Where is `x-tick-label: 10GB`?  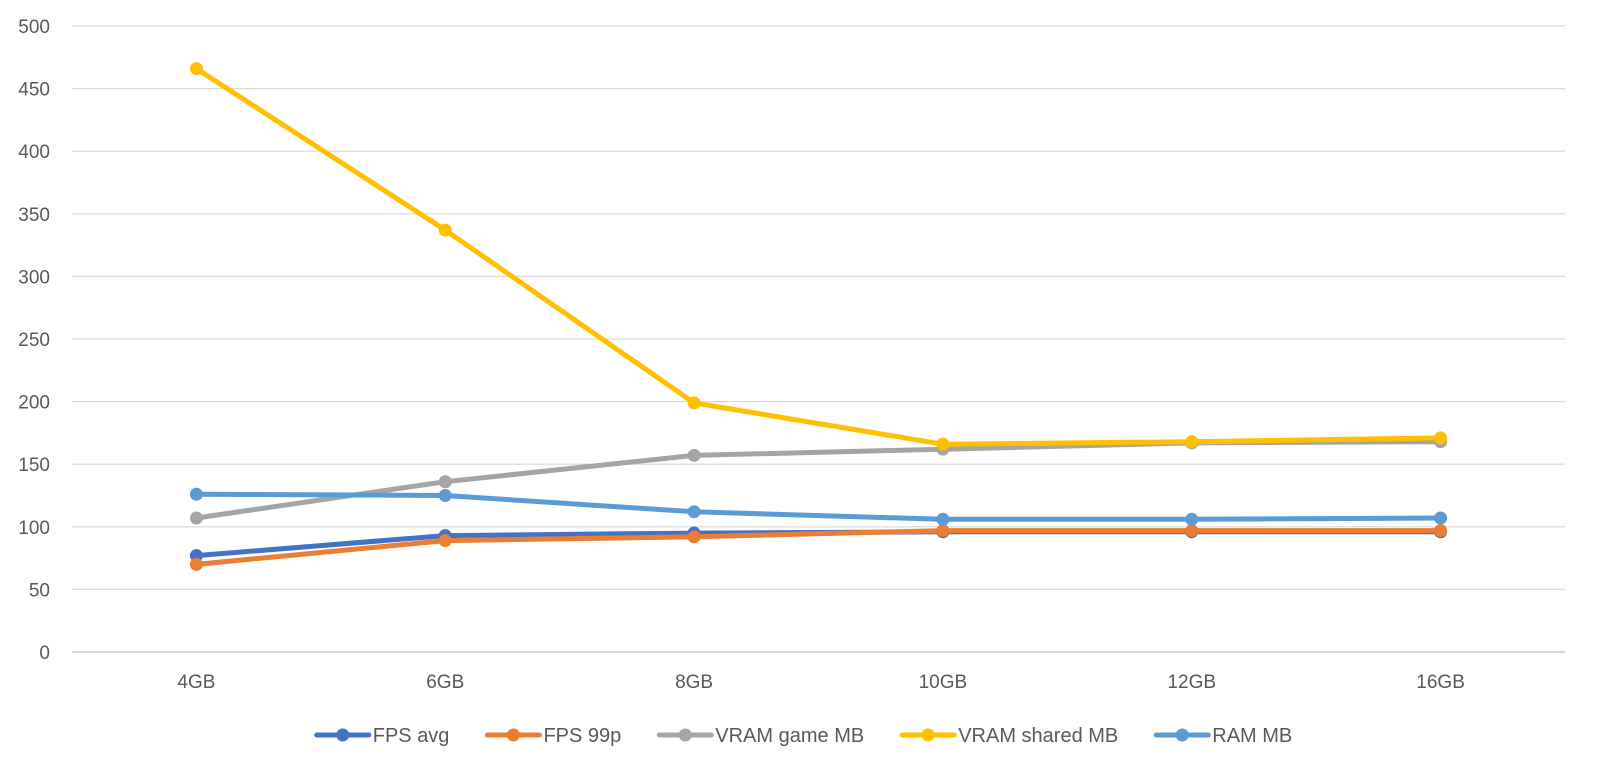 x-tick-label: 10GB is located at coordinates (943, 682).